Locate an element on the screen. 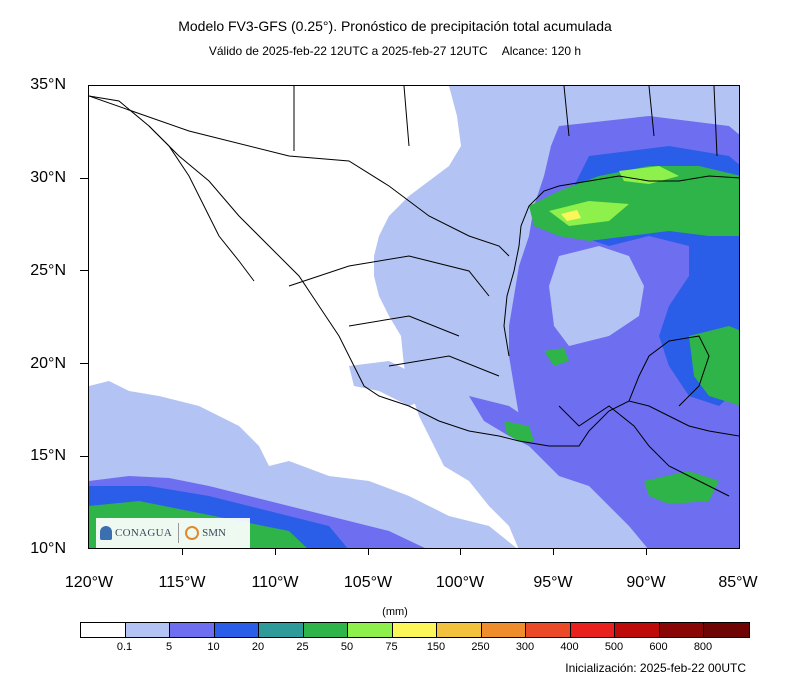 This screenshot has width=790, height=689. colorbar is located at coordinates (415, 630).